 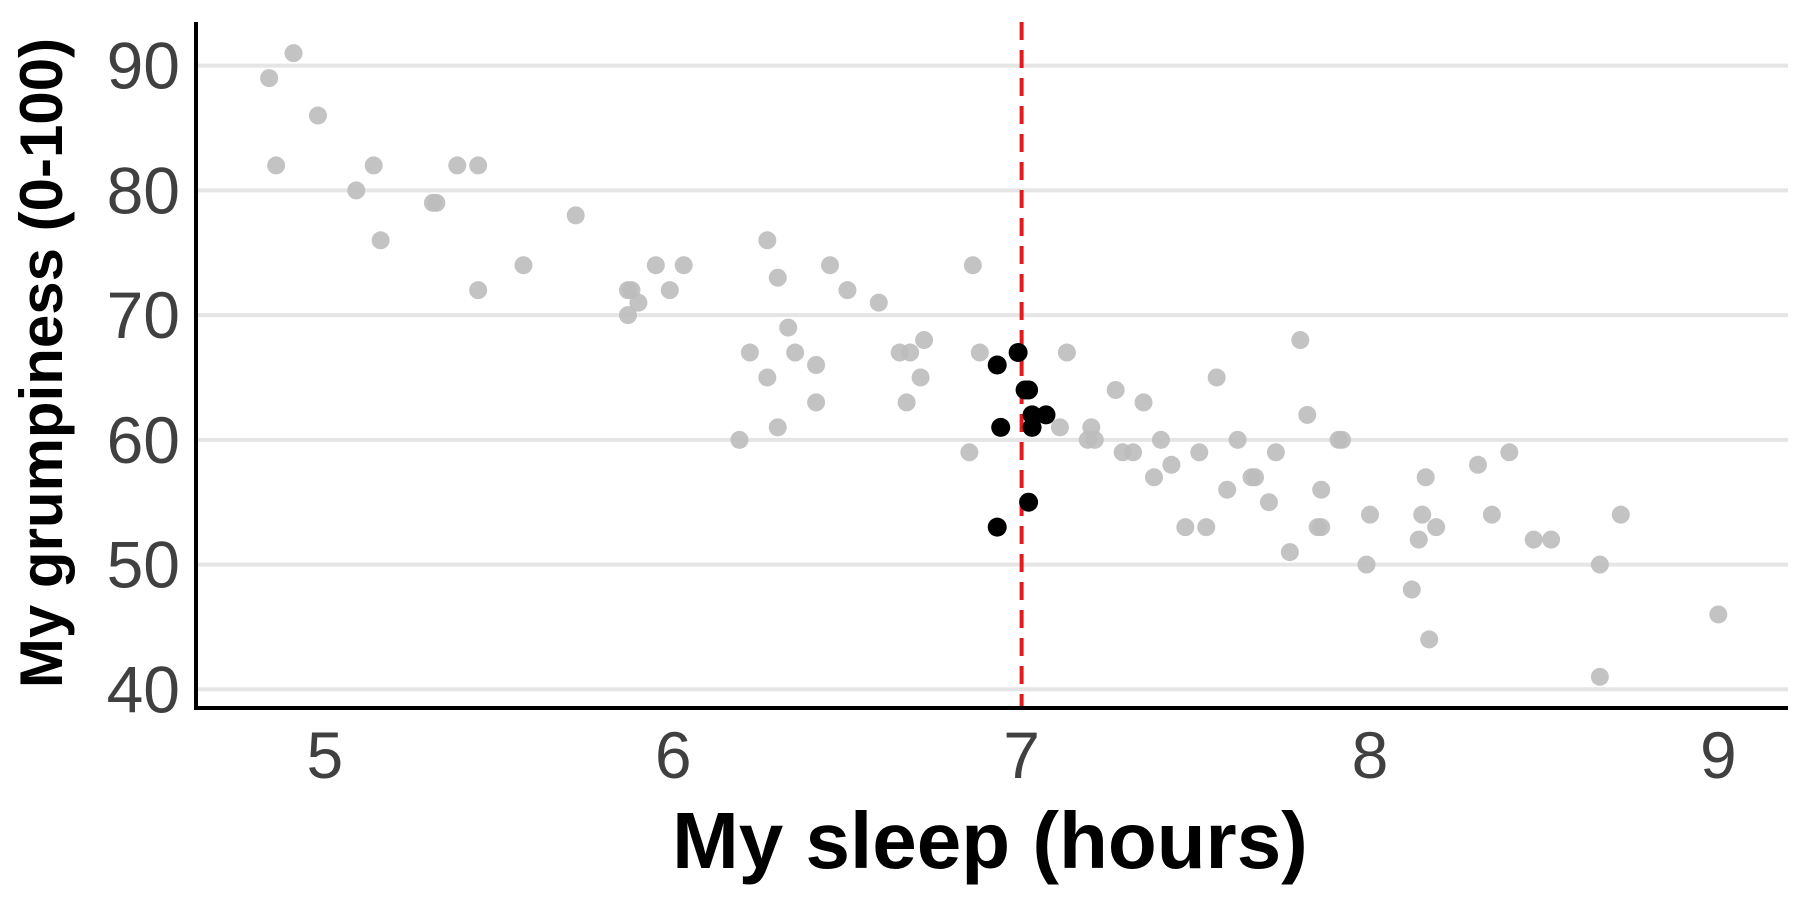 What do you see at coordinates (990, 840) in the screenshot?
I see `x-axis-title: My sleep (hours)` at bounding box center [990, 840].